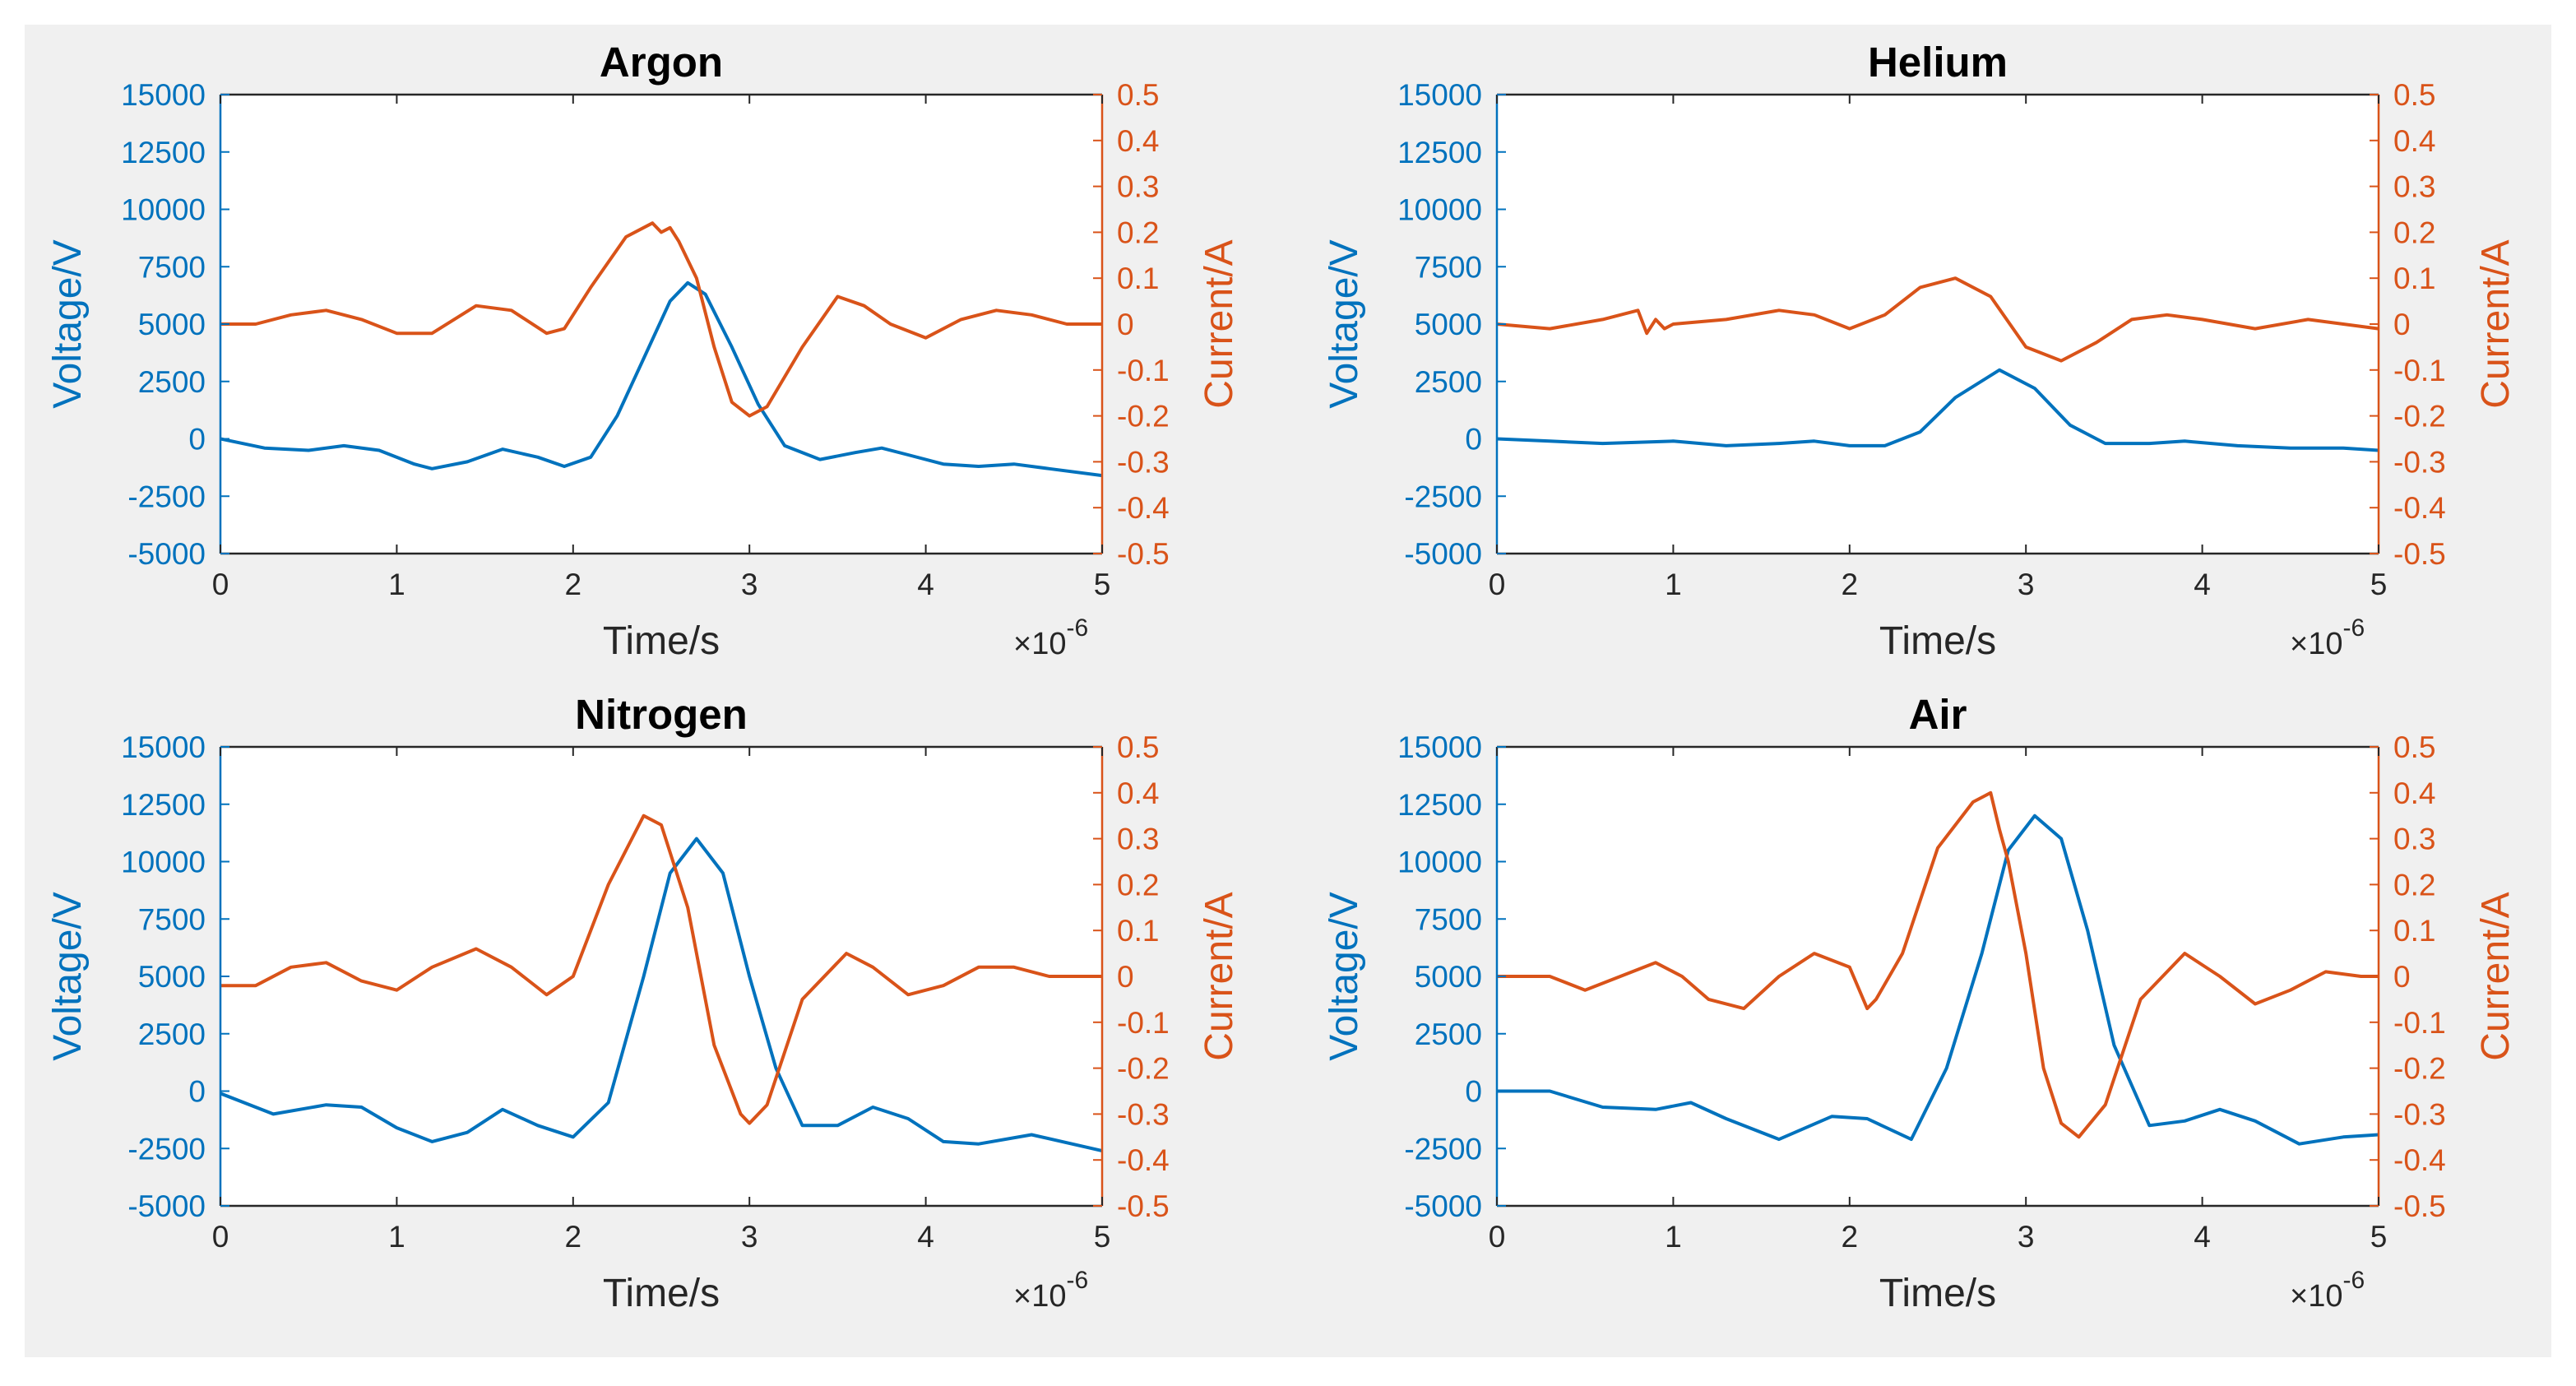 This screenshot has height=1386, width=2576. What do you see at coordinates (1138, 187) in the screenshot?
I see `right-tick-label: 0.3` at bounding box center [1138, 187].